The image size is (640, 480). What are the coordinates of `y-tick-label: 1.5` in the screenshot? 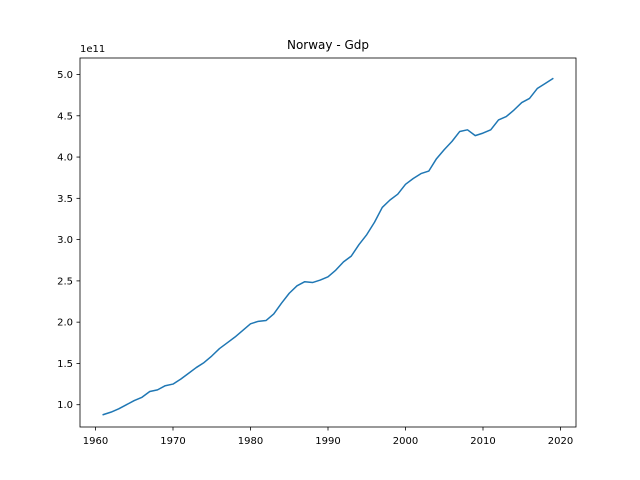 It's located at (65, 364).